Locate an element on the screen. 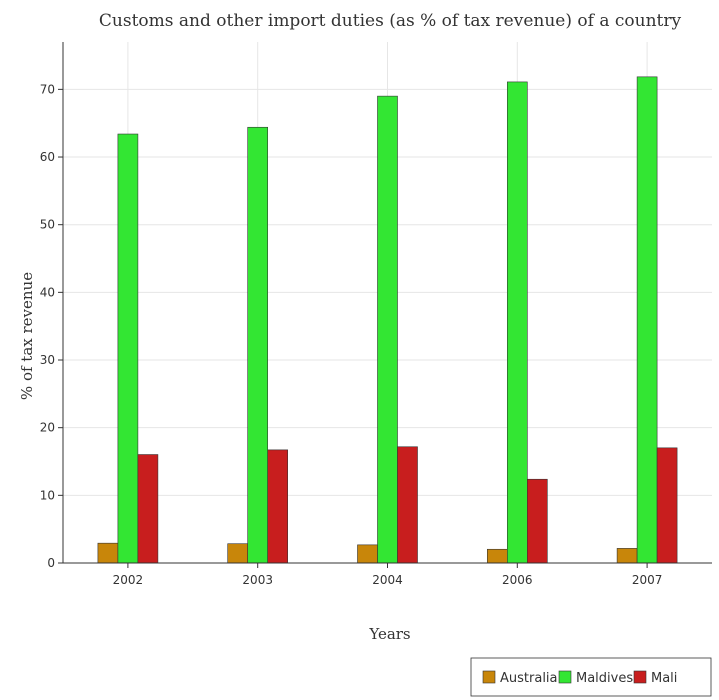 This screenshot has width=719, height=700. x-tick-label: 2002 is located at coordinates (128, 580).